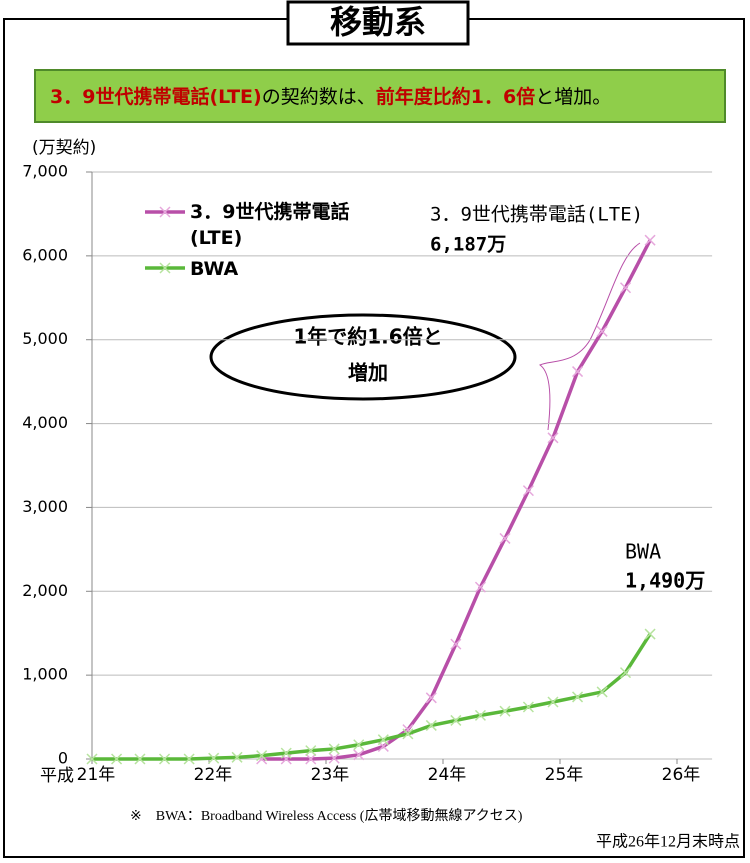 This screenshot has width=750, height=863. What do you see at coordinates (45, 590) in the screenshot?
I see `y-tick-label: 2,000` at bounding box center [45, 590].